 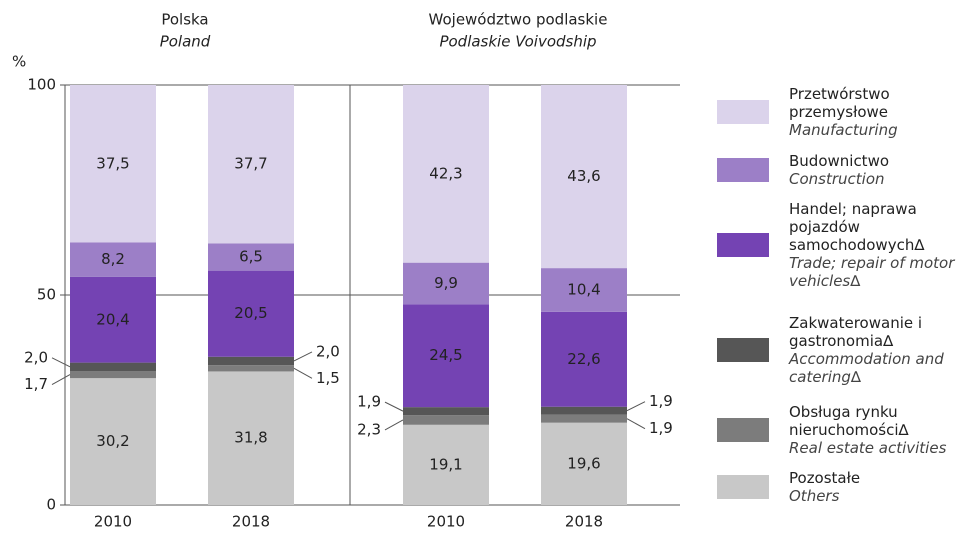 What do you see at coordinates (837, 179) in the screenshot?
I see `legend-name-en: Construction` at bounding box center [837, 179].